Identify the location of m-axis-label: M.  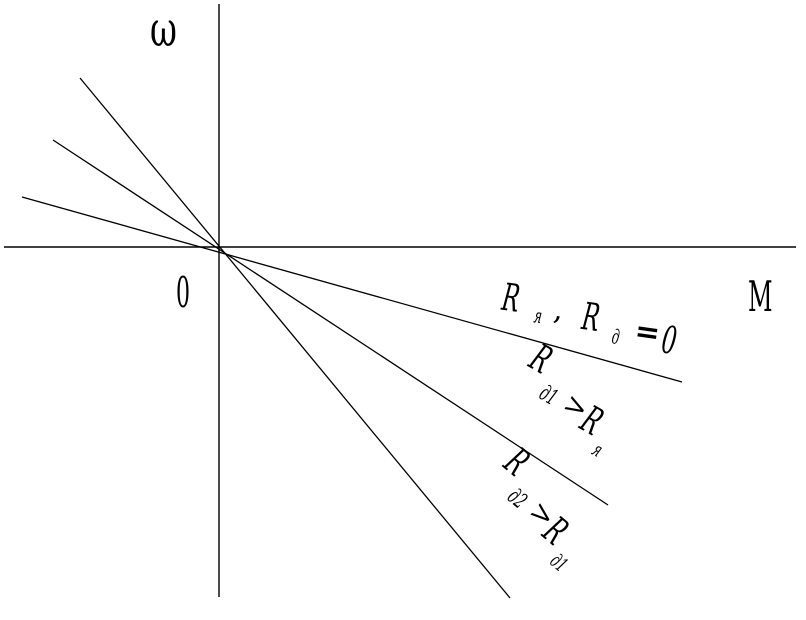
(760, 297).